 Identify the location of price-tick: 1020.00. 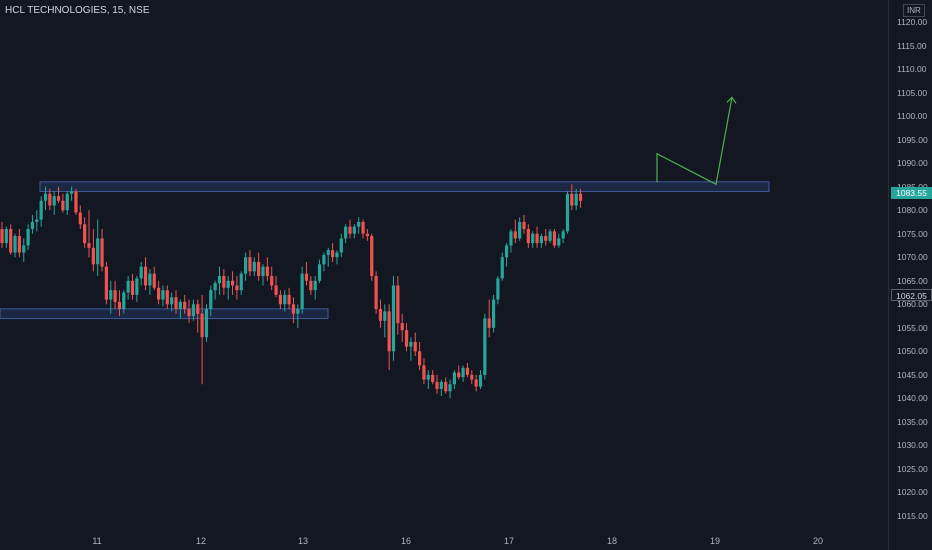
(912, 492).